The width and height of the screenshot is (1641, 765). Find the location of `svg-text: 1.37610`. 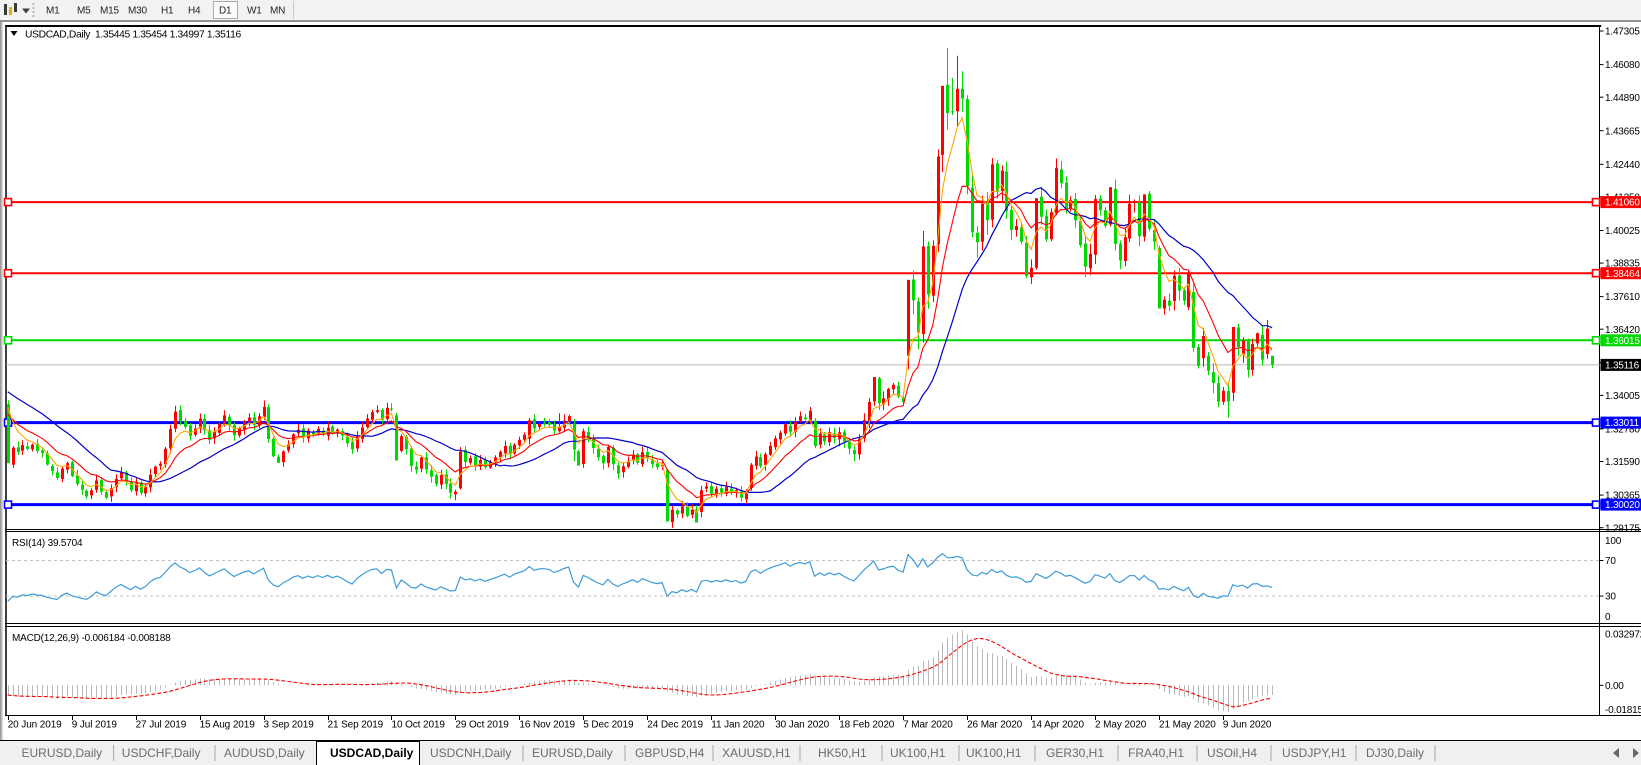

svg-text: 1.37610 is located at coordinates (1622, 297).